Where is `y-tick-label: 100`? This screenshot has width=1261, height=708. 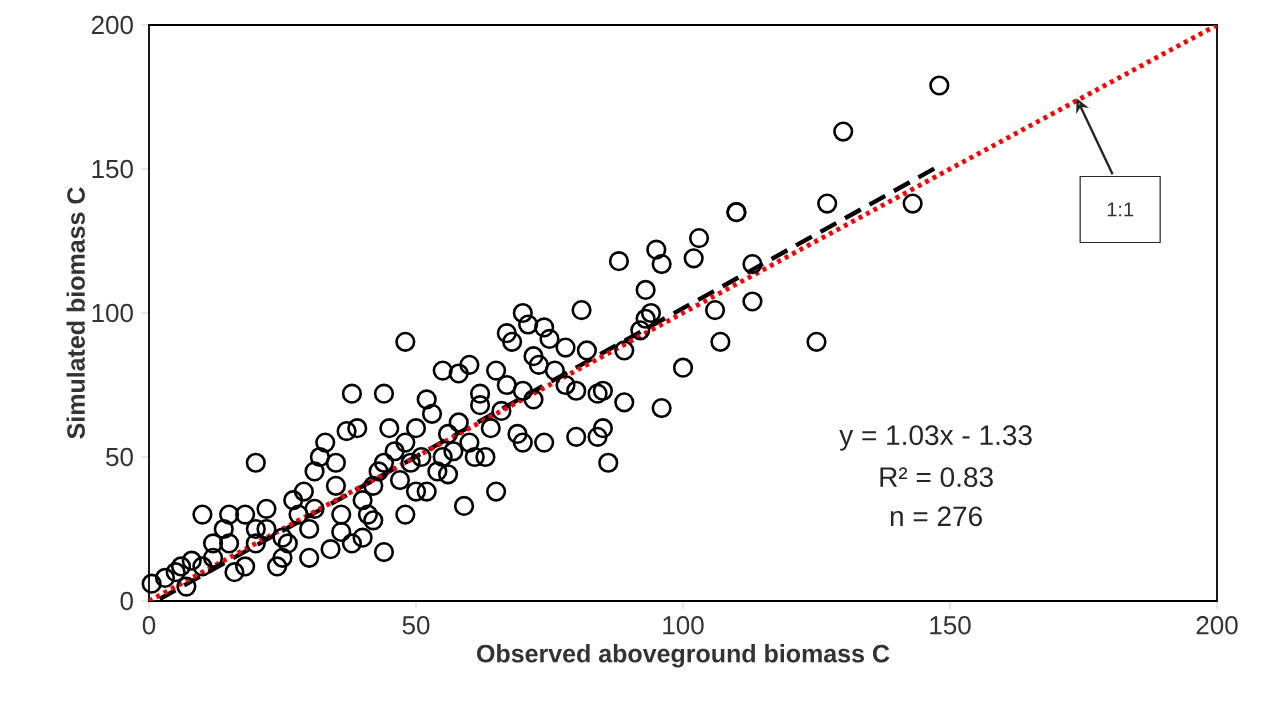
y-tick-label: 100 is located at coordinates (112, 313).